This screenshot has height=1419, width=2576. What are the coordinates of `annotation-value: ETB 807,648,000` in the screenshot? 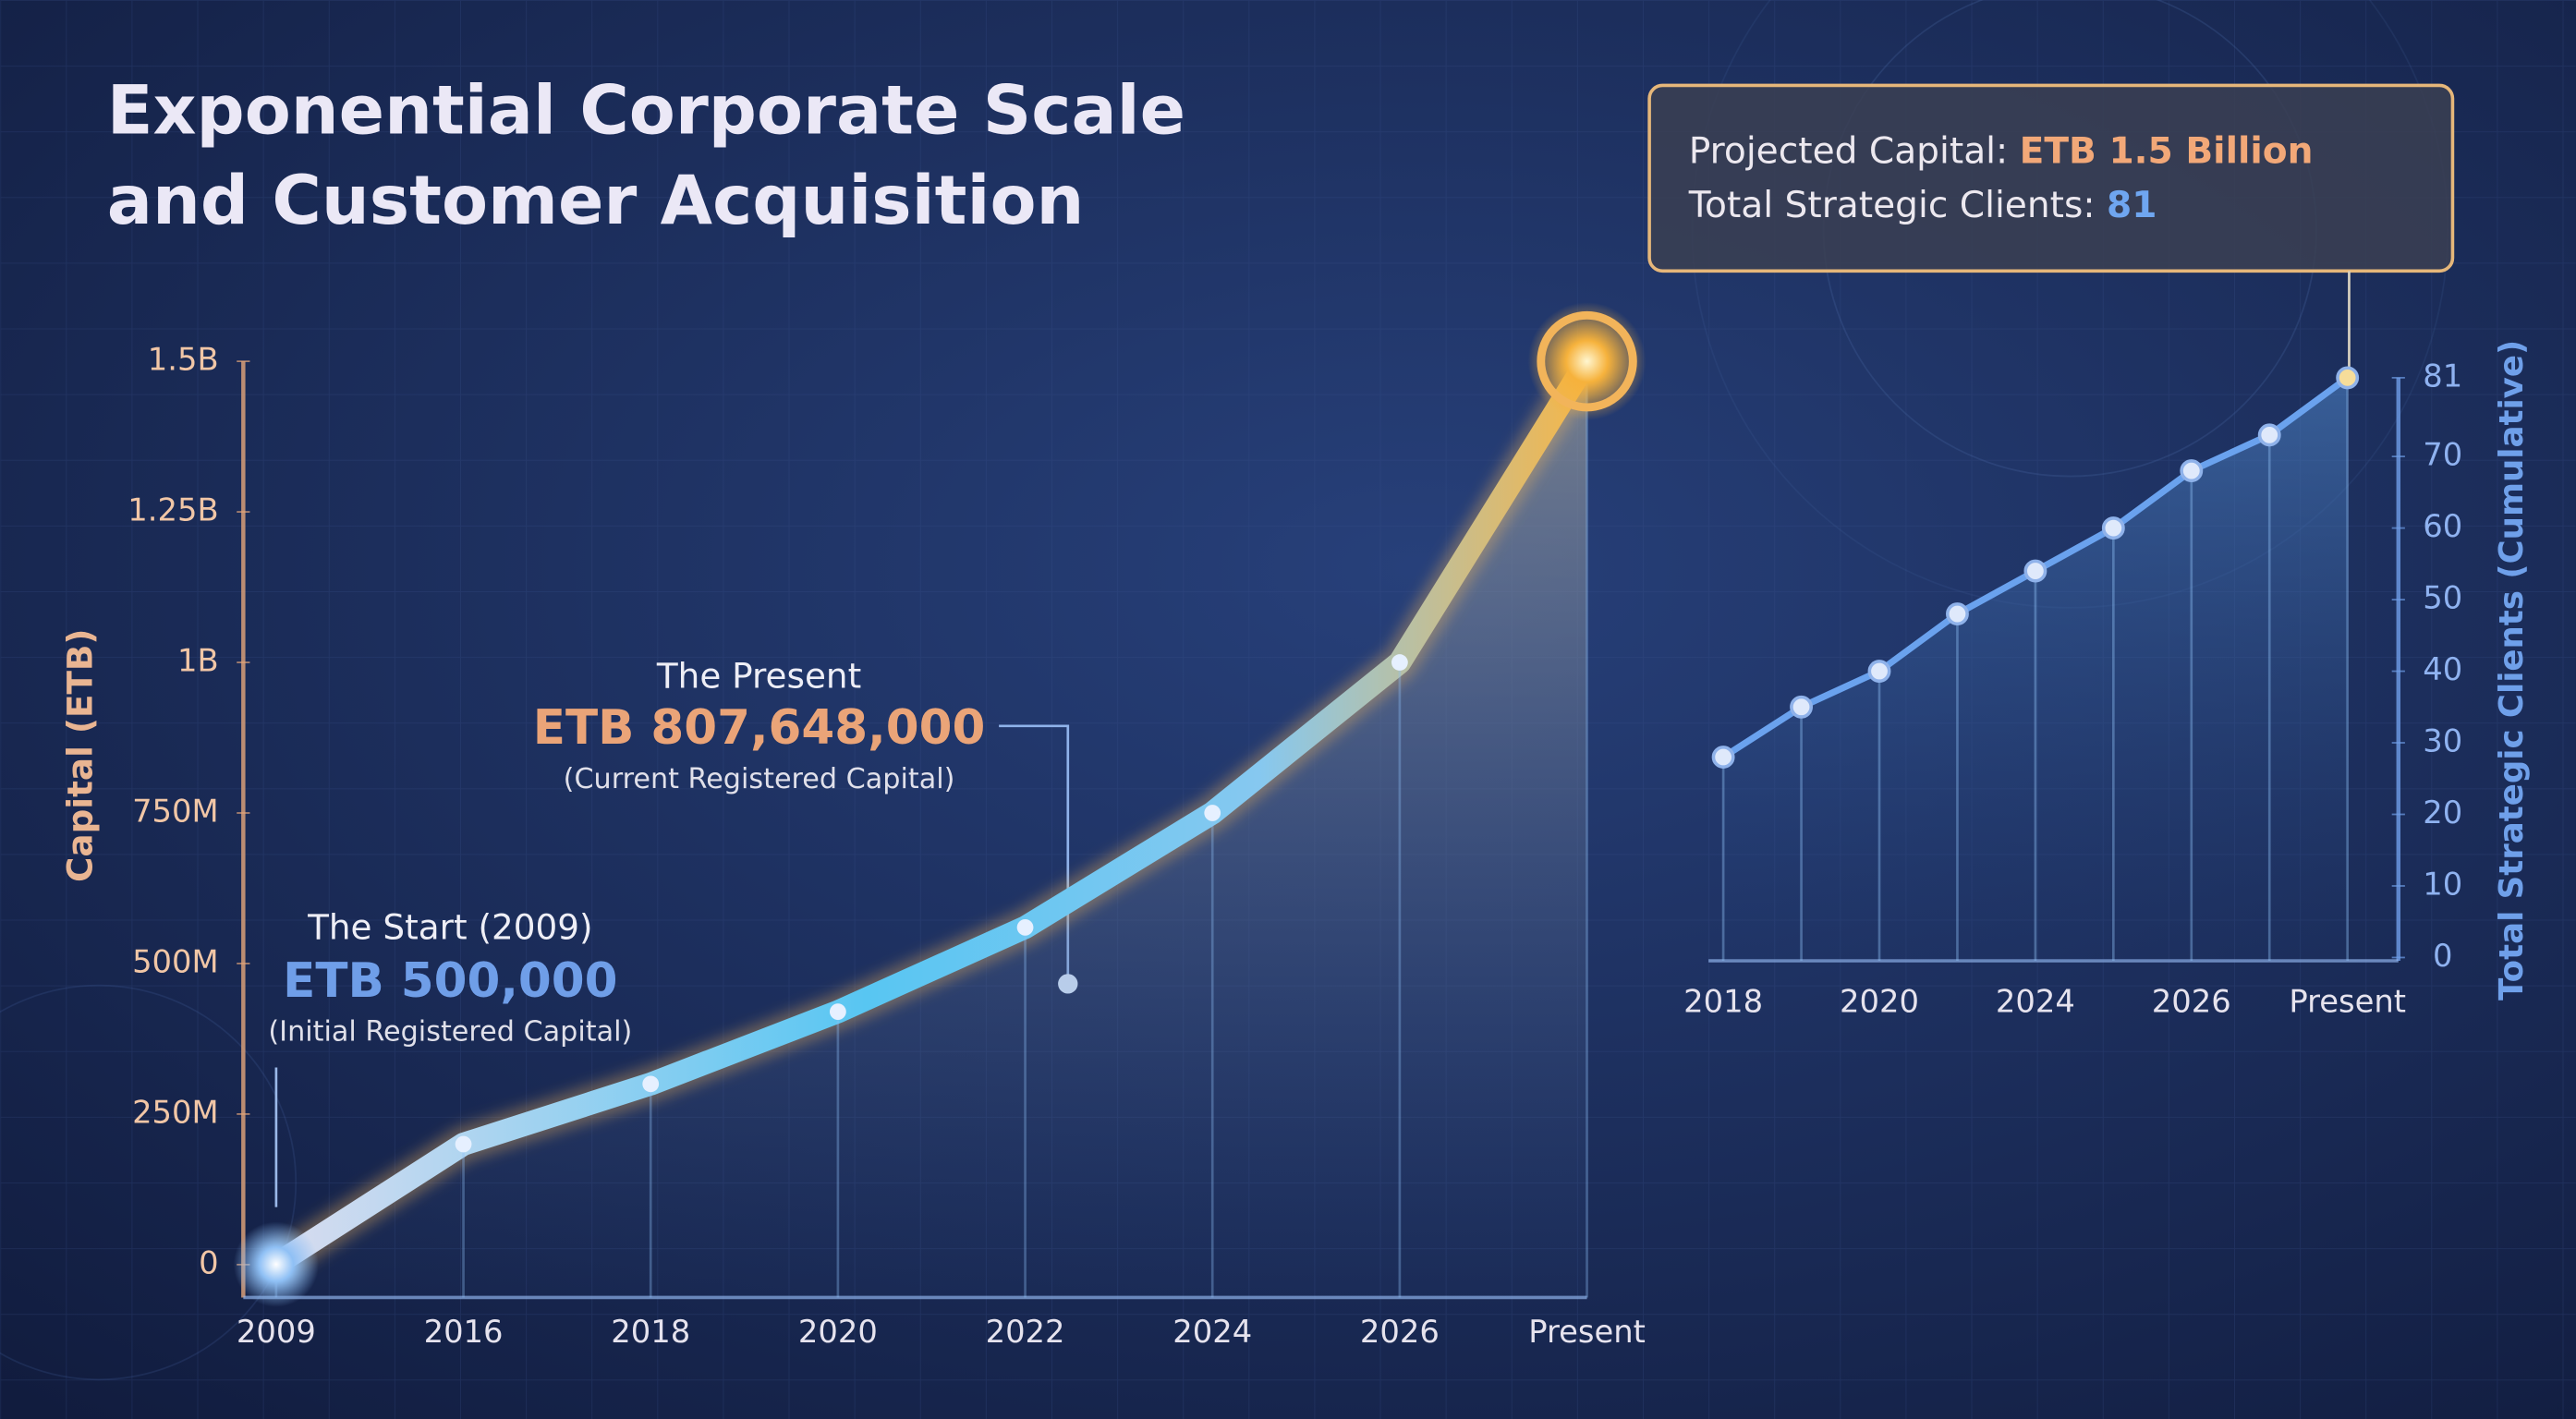 It's located at (759, 728).